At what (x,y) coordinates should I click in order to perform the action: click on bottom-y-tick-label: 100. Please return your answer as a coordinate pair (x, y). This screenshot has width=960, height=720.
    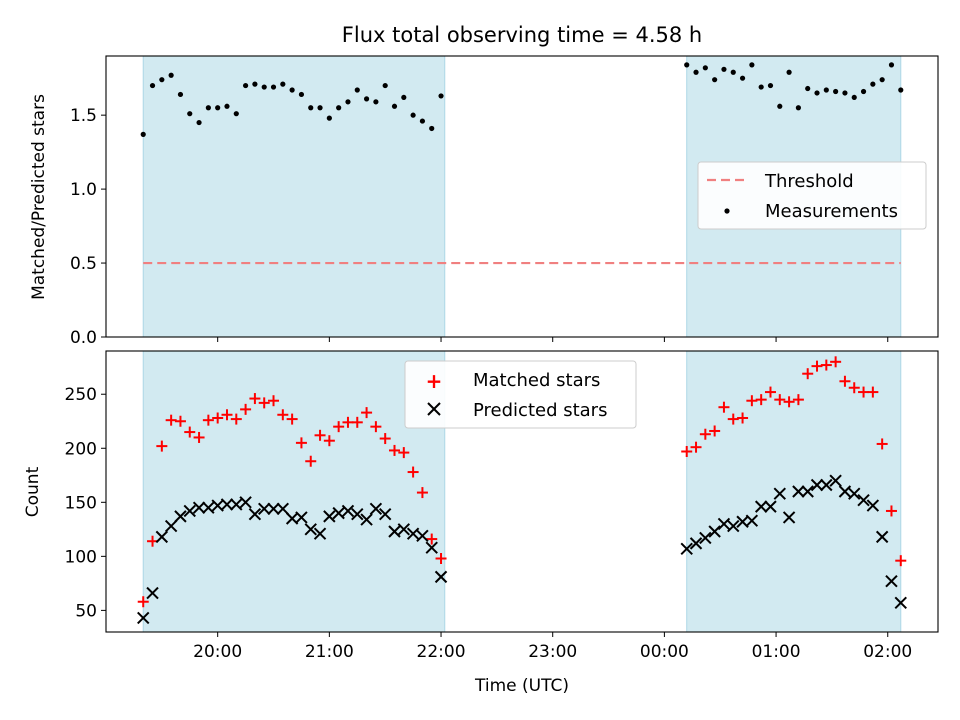
    Looking at the image, I should click on (81, 557).